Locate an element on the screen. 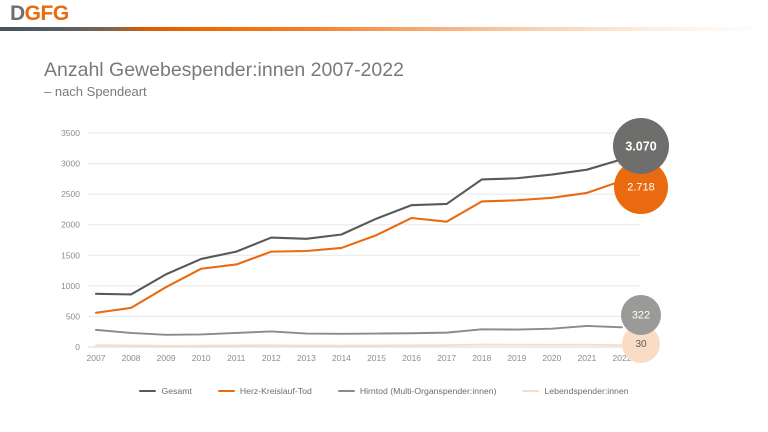 The width and height of the screenshot is (768, 432). svg-text: 2018 is located at coordinates (481, 358).